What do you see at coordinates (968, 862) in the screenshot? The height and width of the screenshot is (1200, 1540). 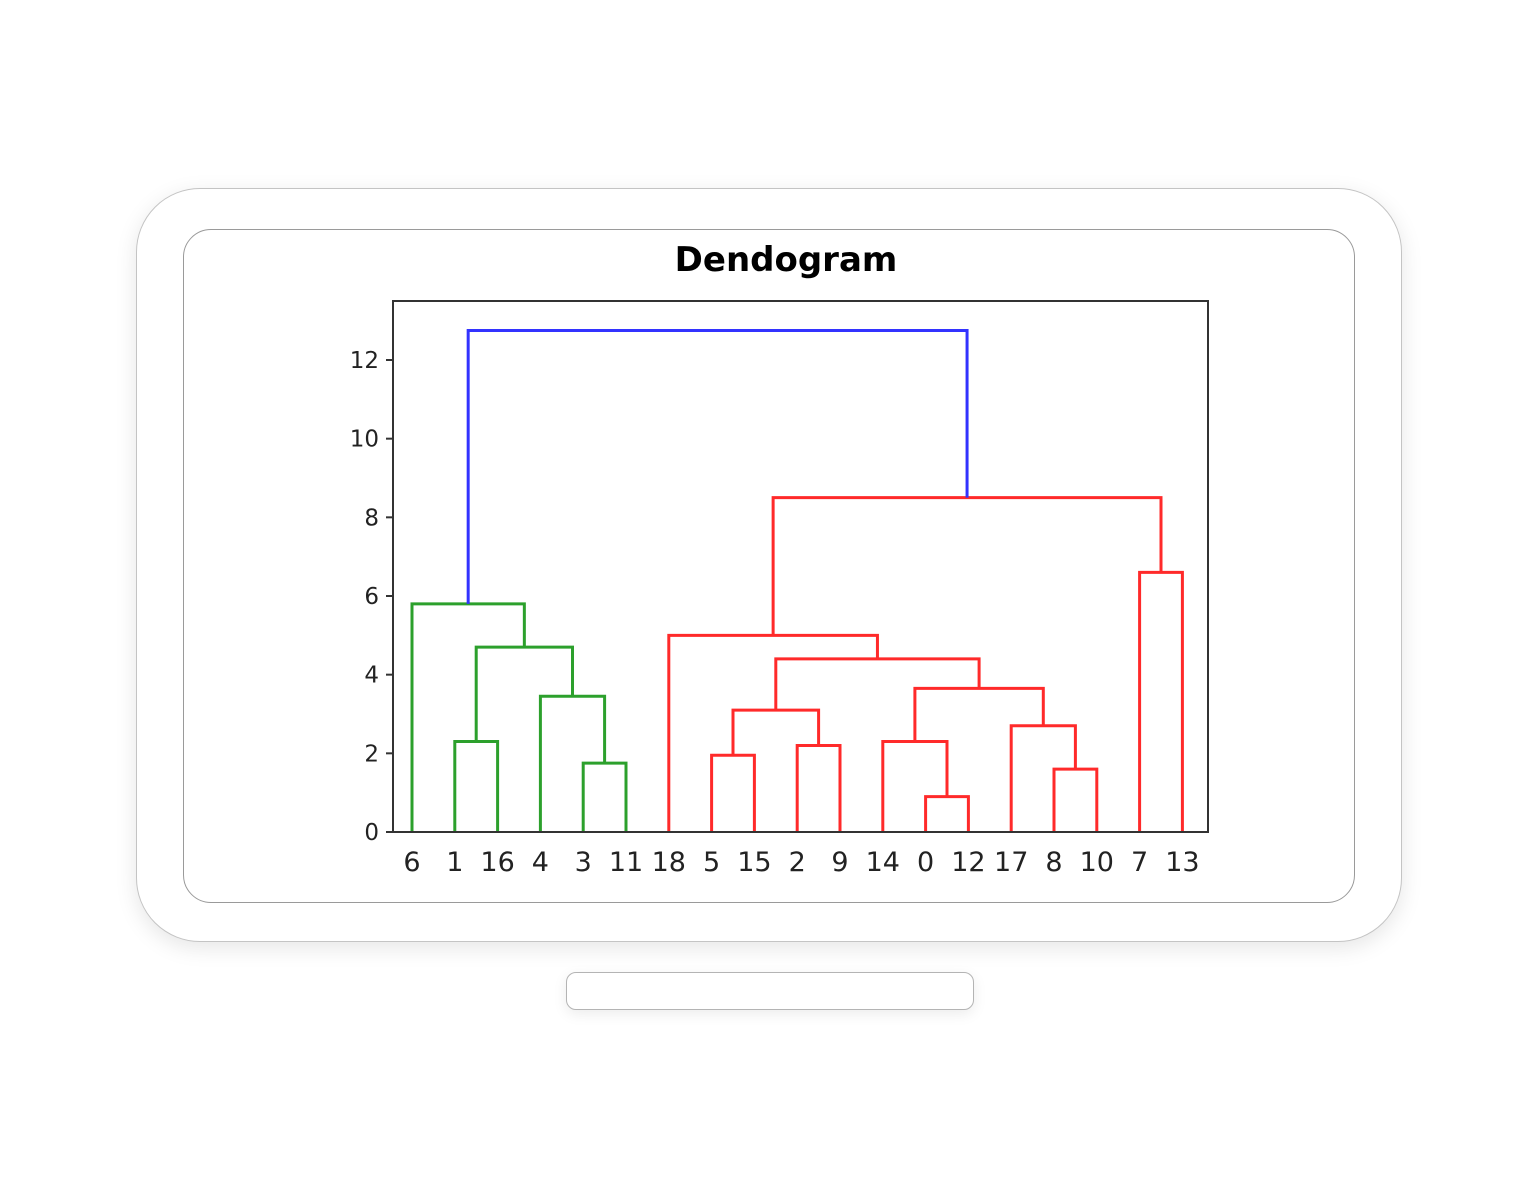 I see `leaf-label: 12` at bounding box center [968, 862].